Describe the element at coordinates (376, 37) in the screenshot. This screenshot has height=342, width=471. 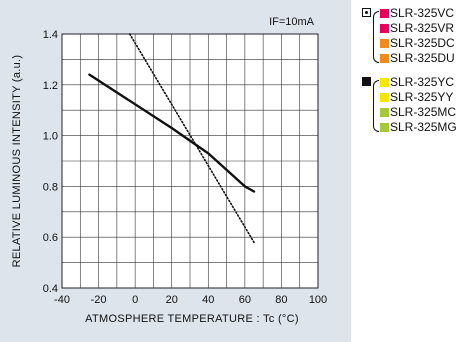
I see `group-1-brace` at that location.